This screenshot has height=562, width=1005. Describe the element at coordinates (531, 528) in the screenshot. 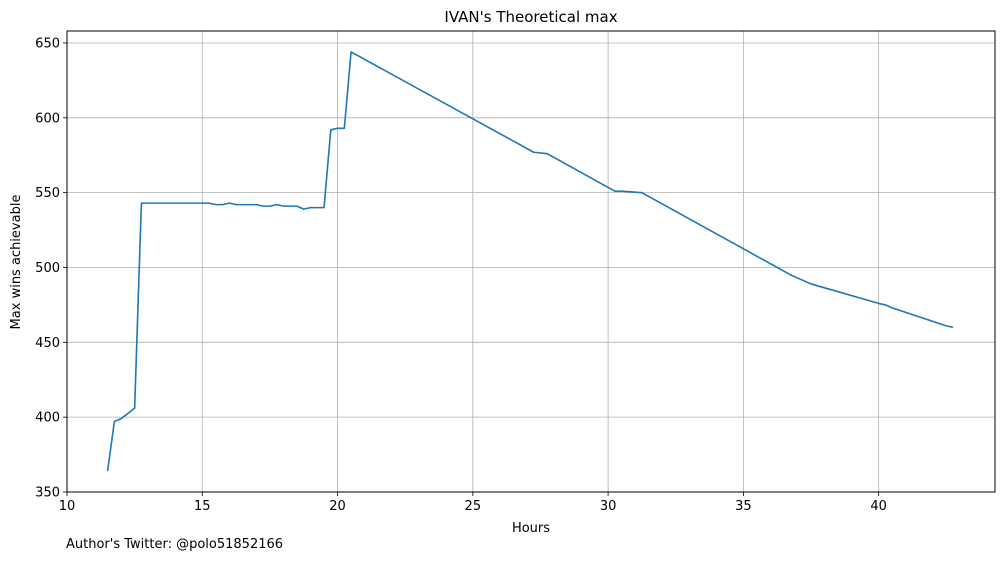

I see `x-axis-label: Hours` at that location.